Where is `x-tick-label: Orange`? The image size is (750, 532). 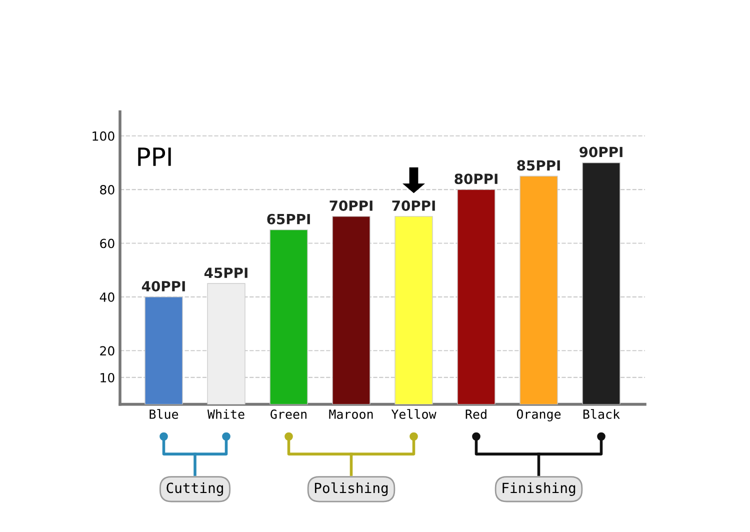 x-tick-label: Orange is located at coordinates (538, 415).